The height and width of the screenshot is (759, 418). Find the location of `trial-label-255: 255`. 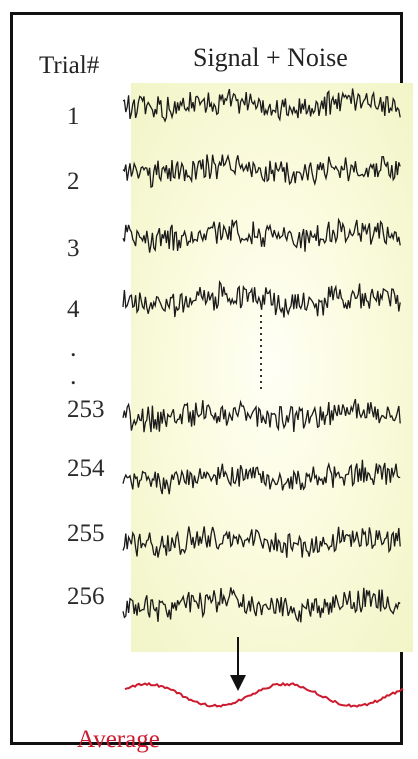

trial-label-255: 255 is located at coordinates (86, 533).